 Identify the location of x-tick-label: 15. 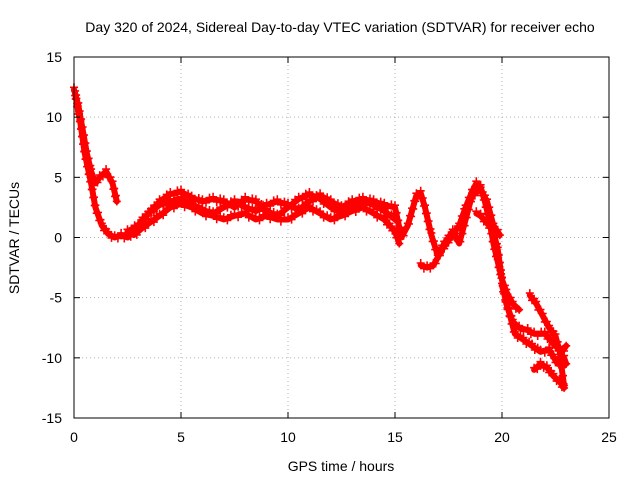
(395, 437).